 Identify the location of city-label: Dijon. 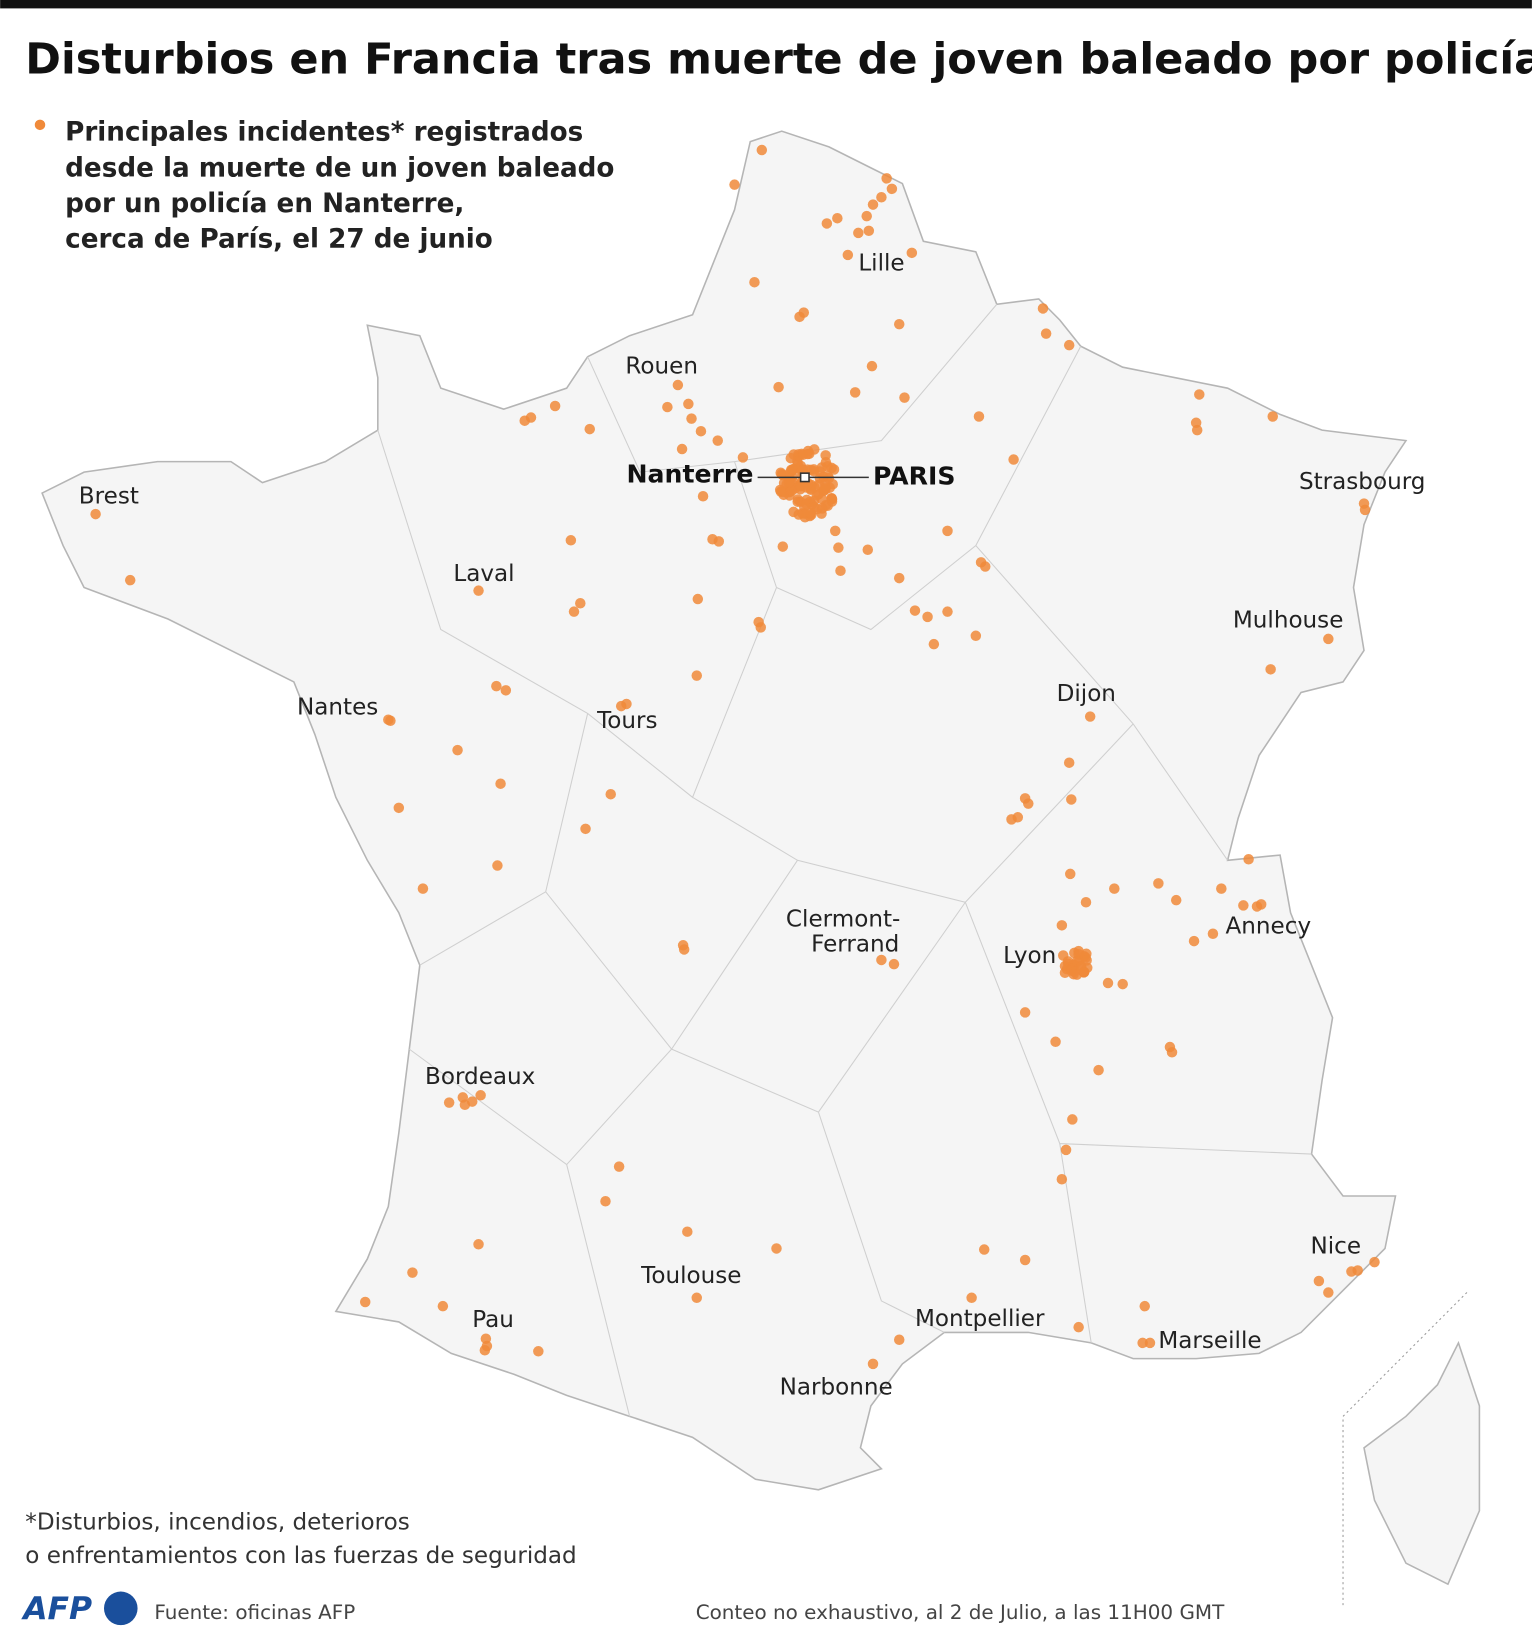
(1086, 694).